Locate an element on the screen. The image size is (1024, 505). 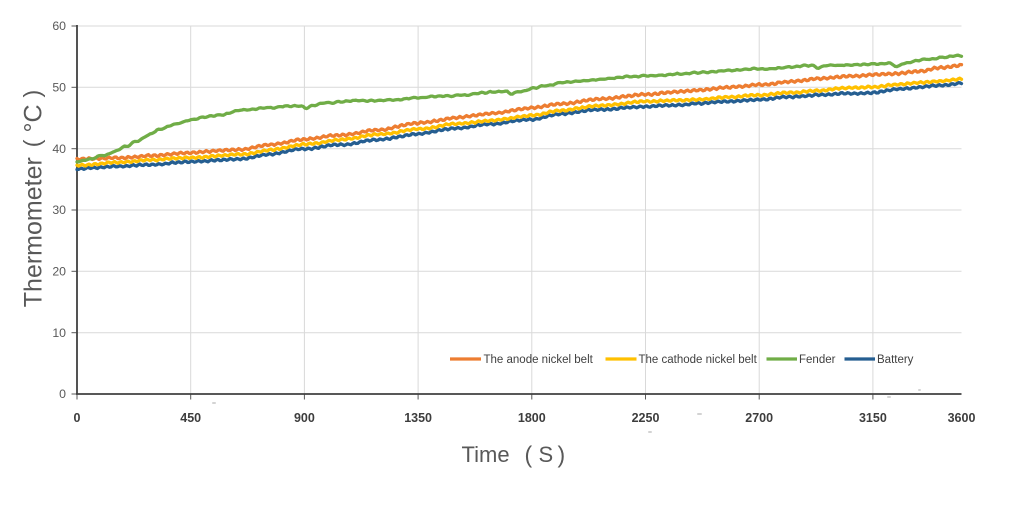
svg-text: 1350 is located at coordinates (418, 418).